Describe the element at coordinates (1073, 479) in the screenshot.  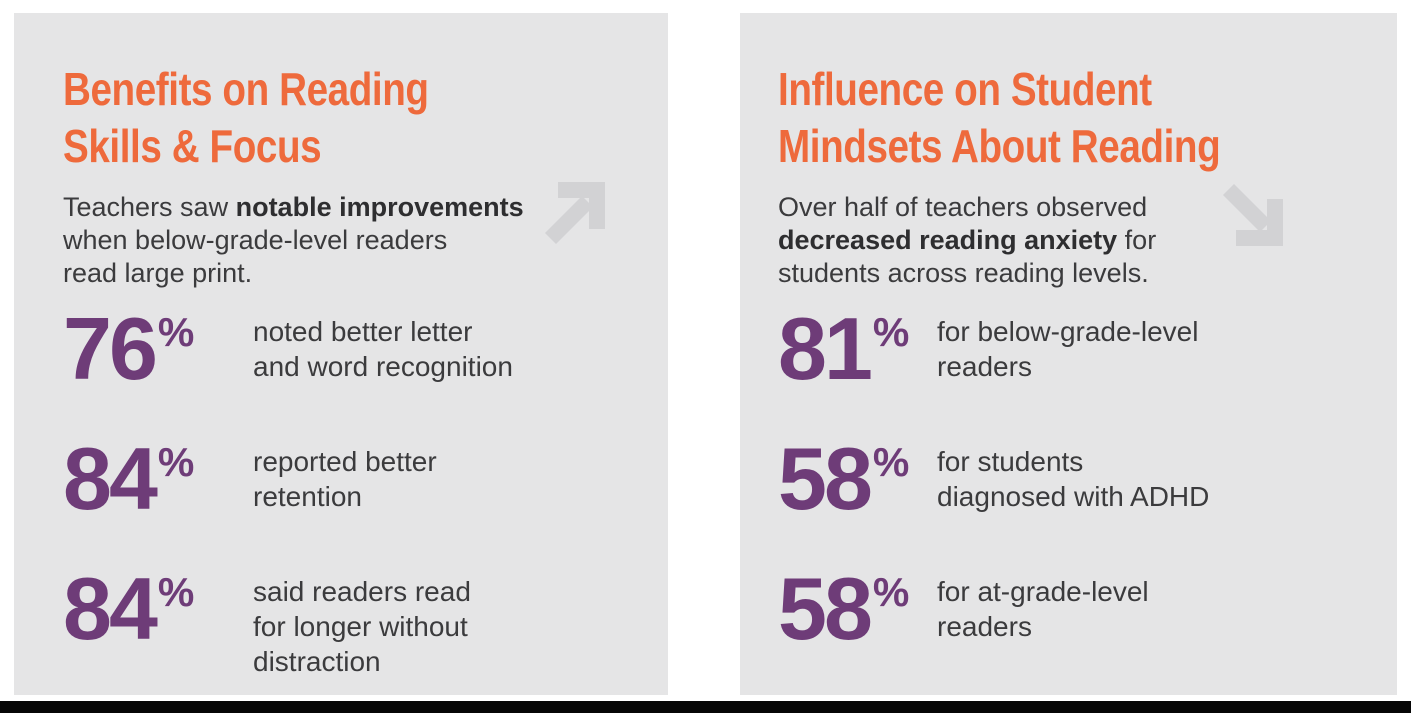
I see `stat-label: for students diagnosed with ADHD` at that location.